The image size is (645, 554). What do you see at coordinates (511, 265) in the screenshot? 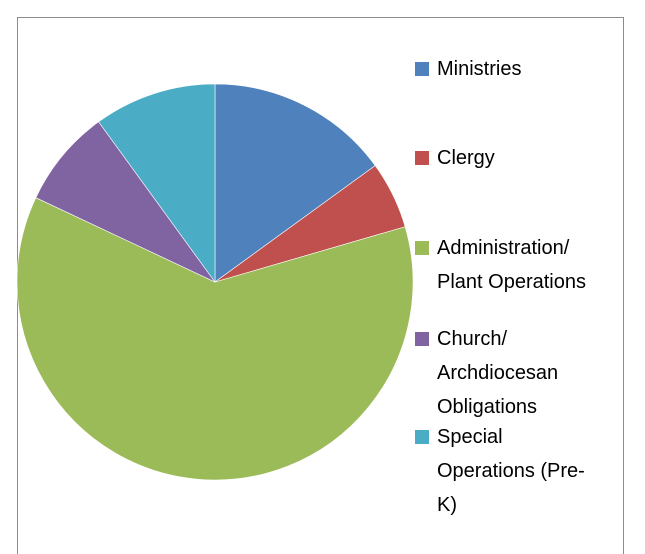
I see `legend-label-administration: Administration/ Plant Operations` at bounding box center [511, 265].